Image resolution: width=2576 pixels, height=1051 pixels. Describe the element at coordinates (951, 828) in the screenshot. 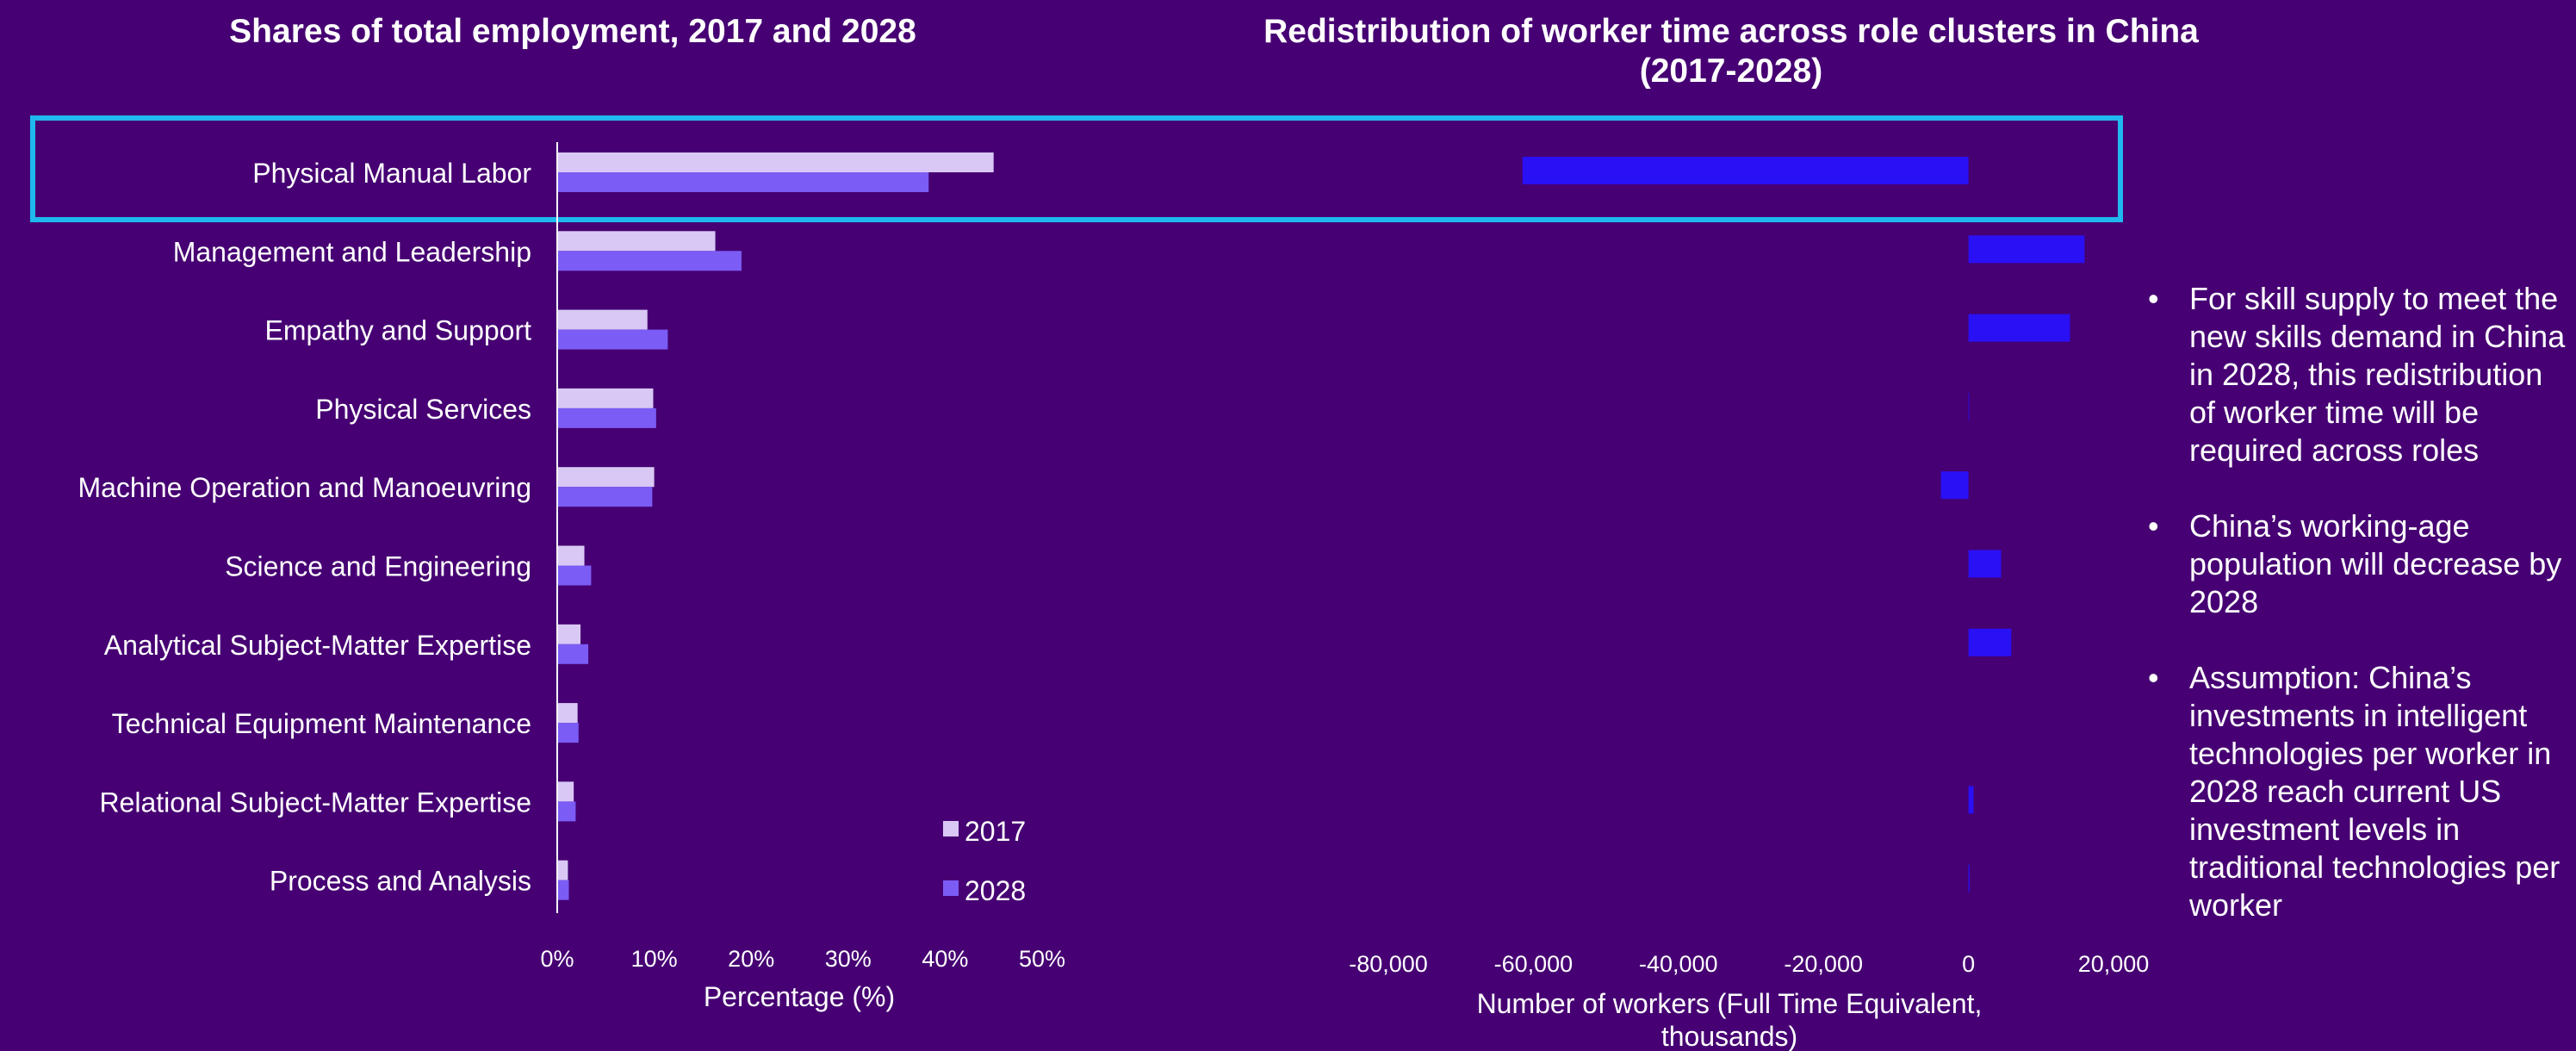

I see `legend-swatch-2017` at that location.